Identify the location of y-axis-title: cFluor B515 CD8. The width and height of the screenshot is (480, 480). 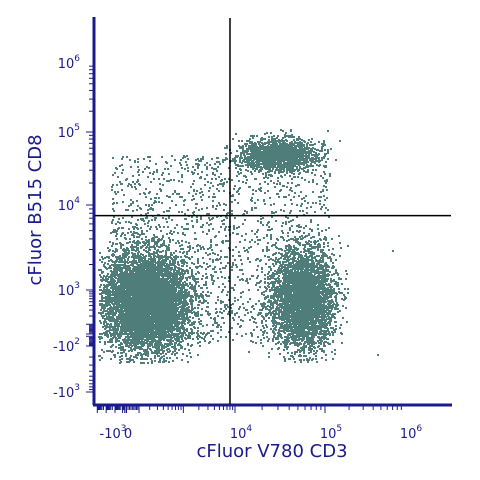
(35, 209).